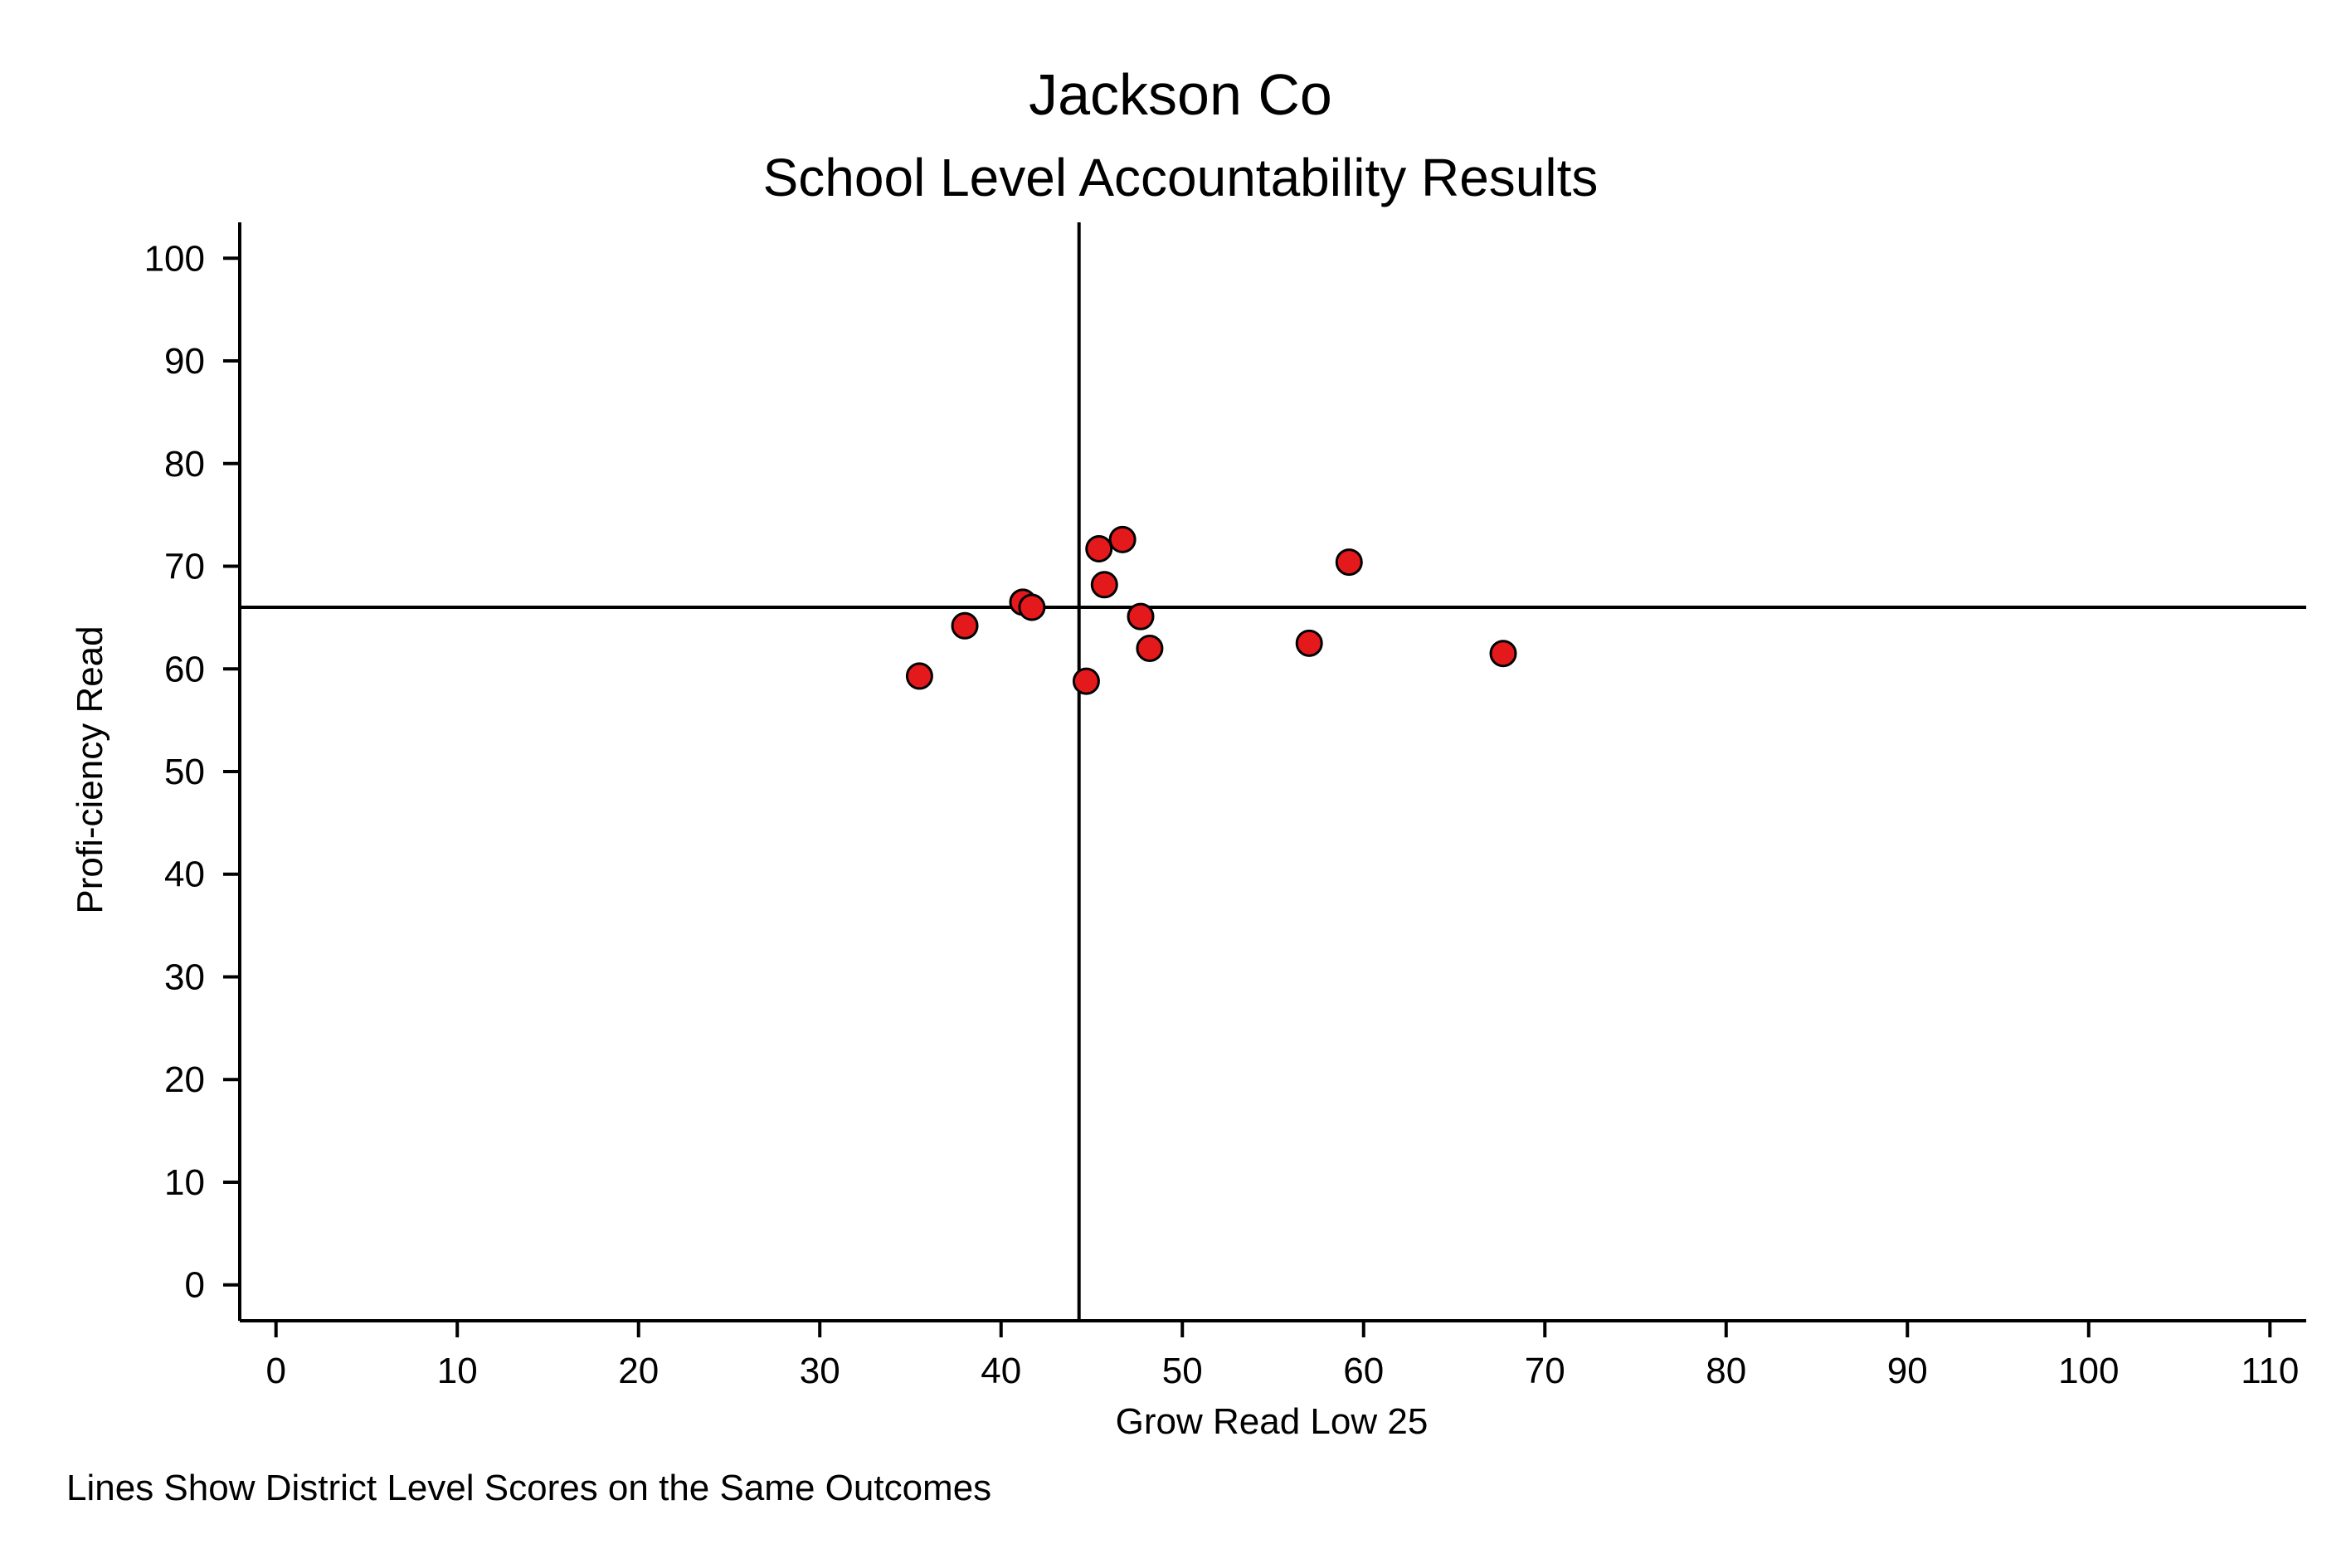 The image size is (2351, 1568). I want to click on x-tick-label: 20, so click(638, 1371).